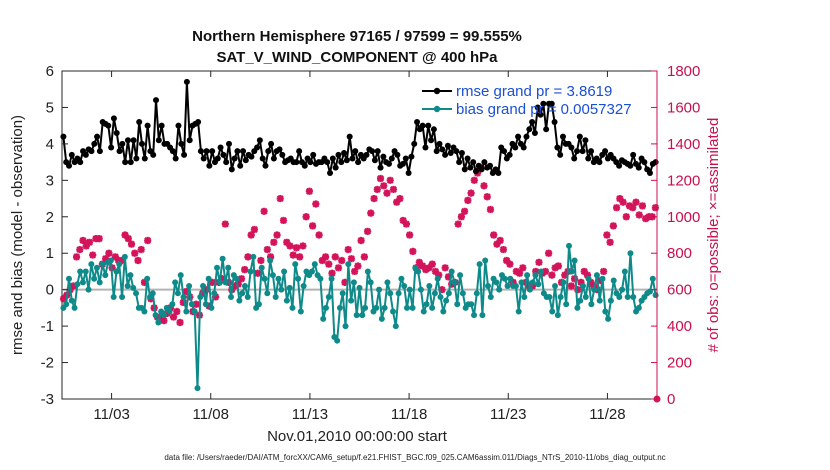 The width and height of the screenshot is (830, 470). I want to click on y2-tick-label: 400, so click(679, 326).